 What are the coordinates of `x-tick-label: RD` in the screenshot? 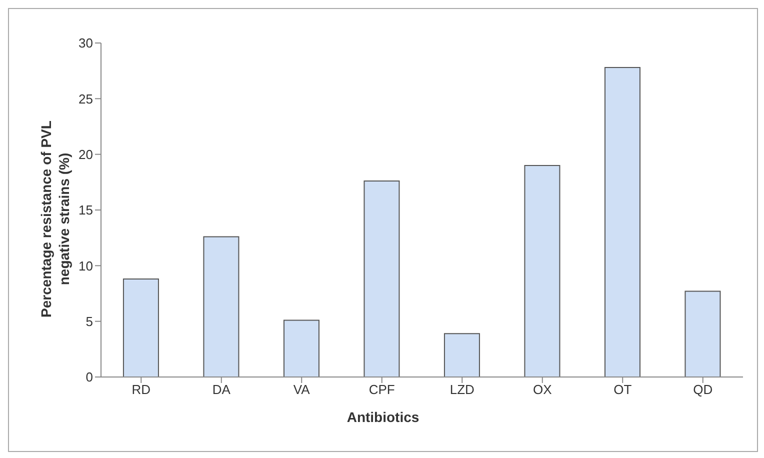 It's located at (141, 390).